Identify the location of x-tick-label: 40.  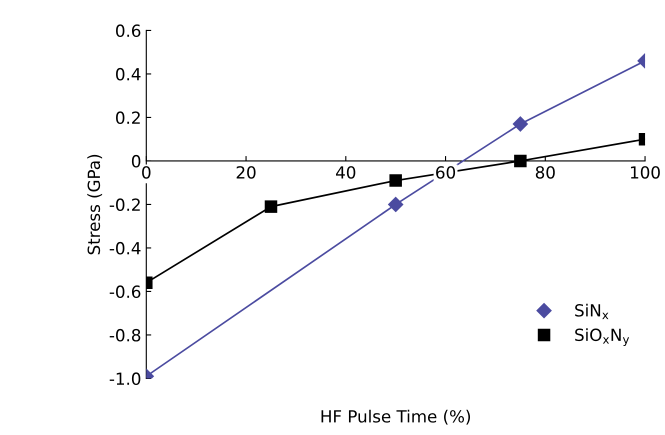
(346, 172).